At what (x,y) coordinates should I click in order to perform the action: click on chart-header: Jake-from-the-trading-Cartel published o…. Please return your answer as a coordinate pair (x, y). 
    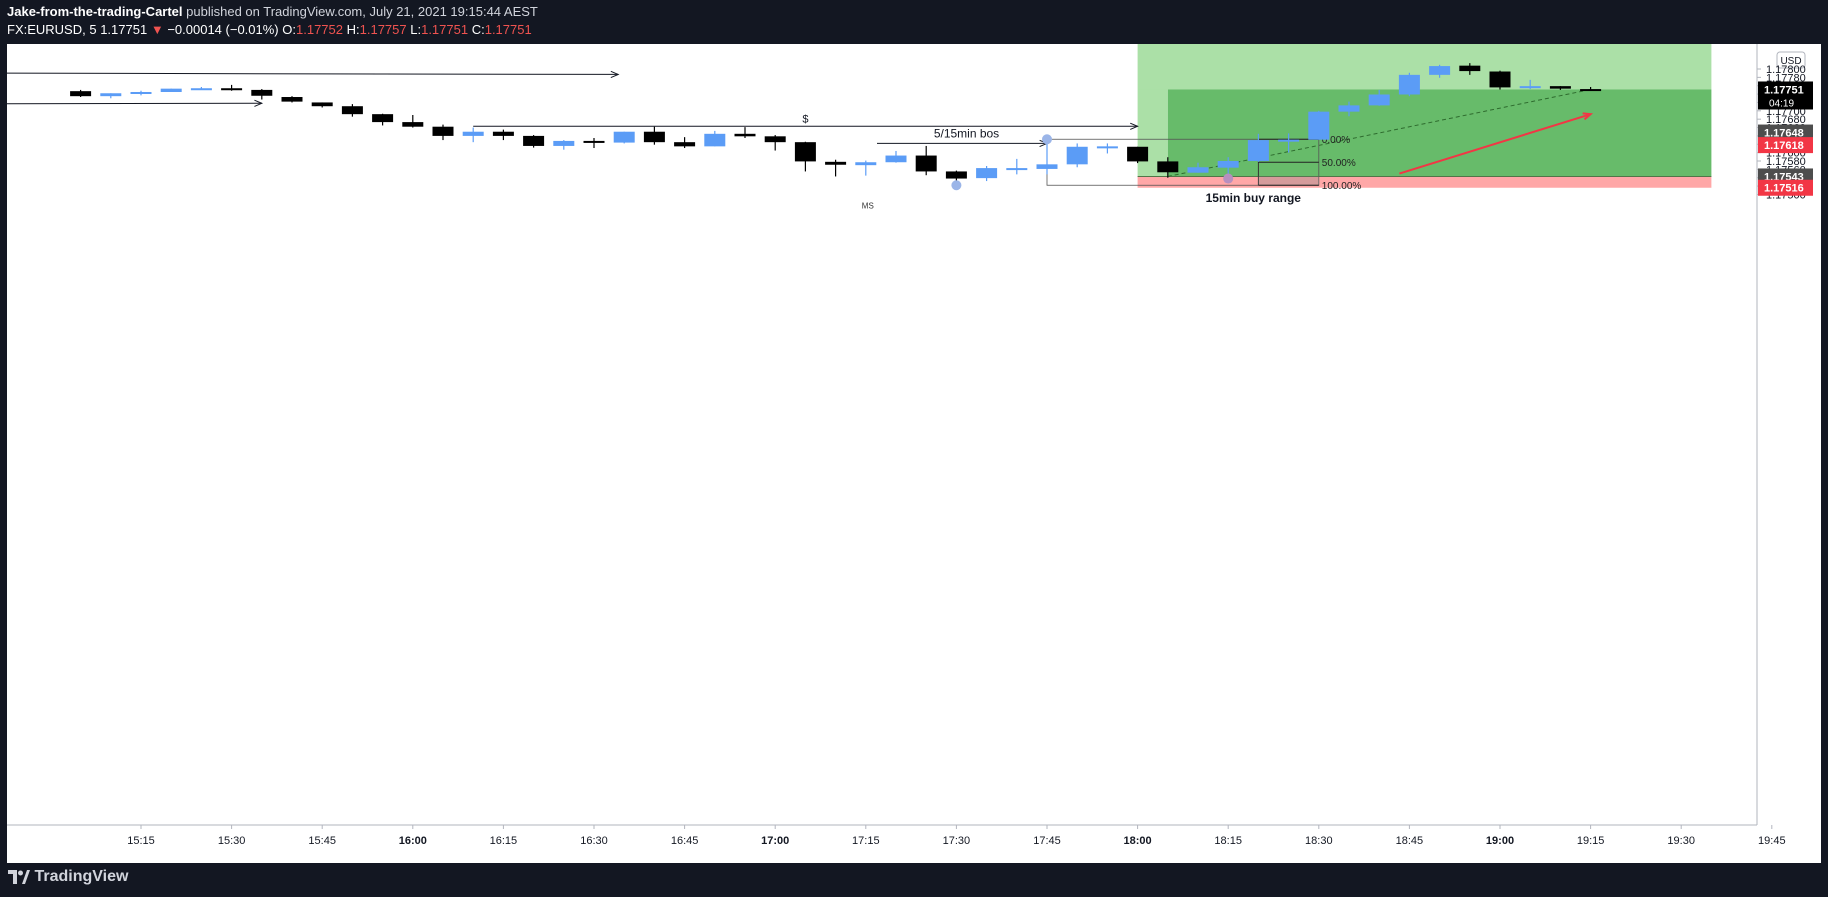
    Looking at the image, I should click on (914, 22).